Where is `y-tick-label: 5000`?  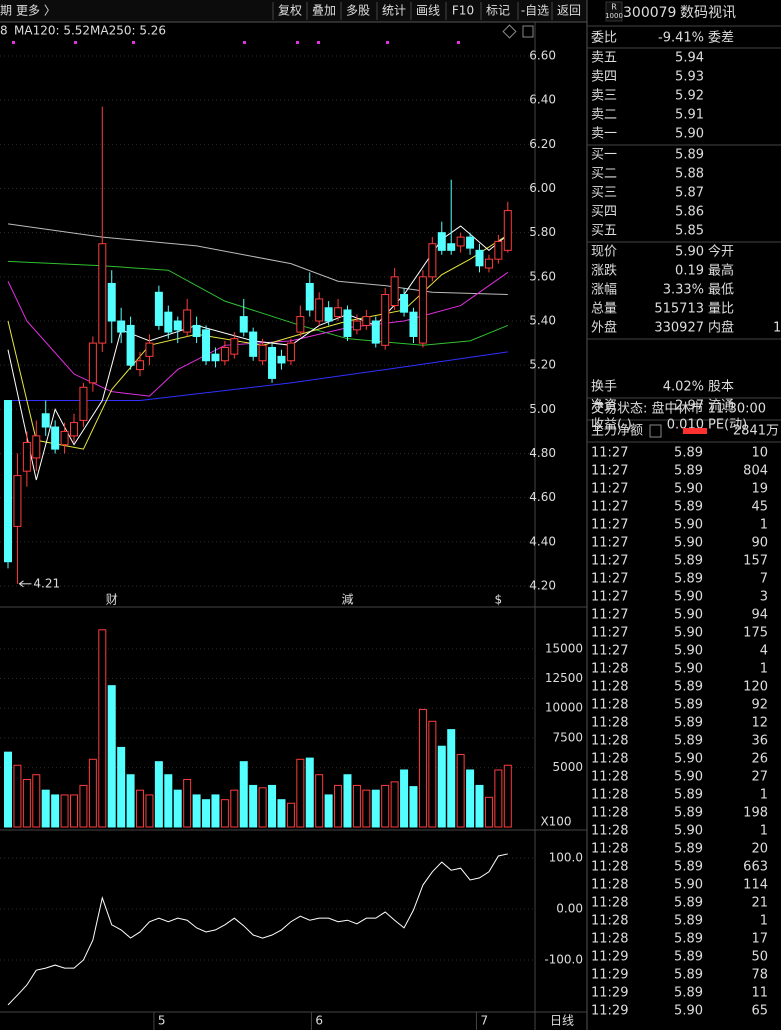
y-tick-label: 5000 is located at coordinates (567, 767).